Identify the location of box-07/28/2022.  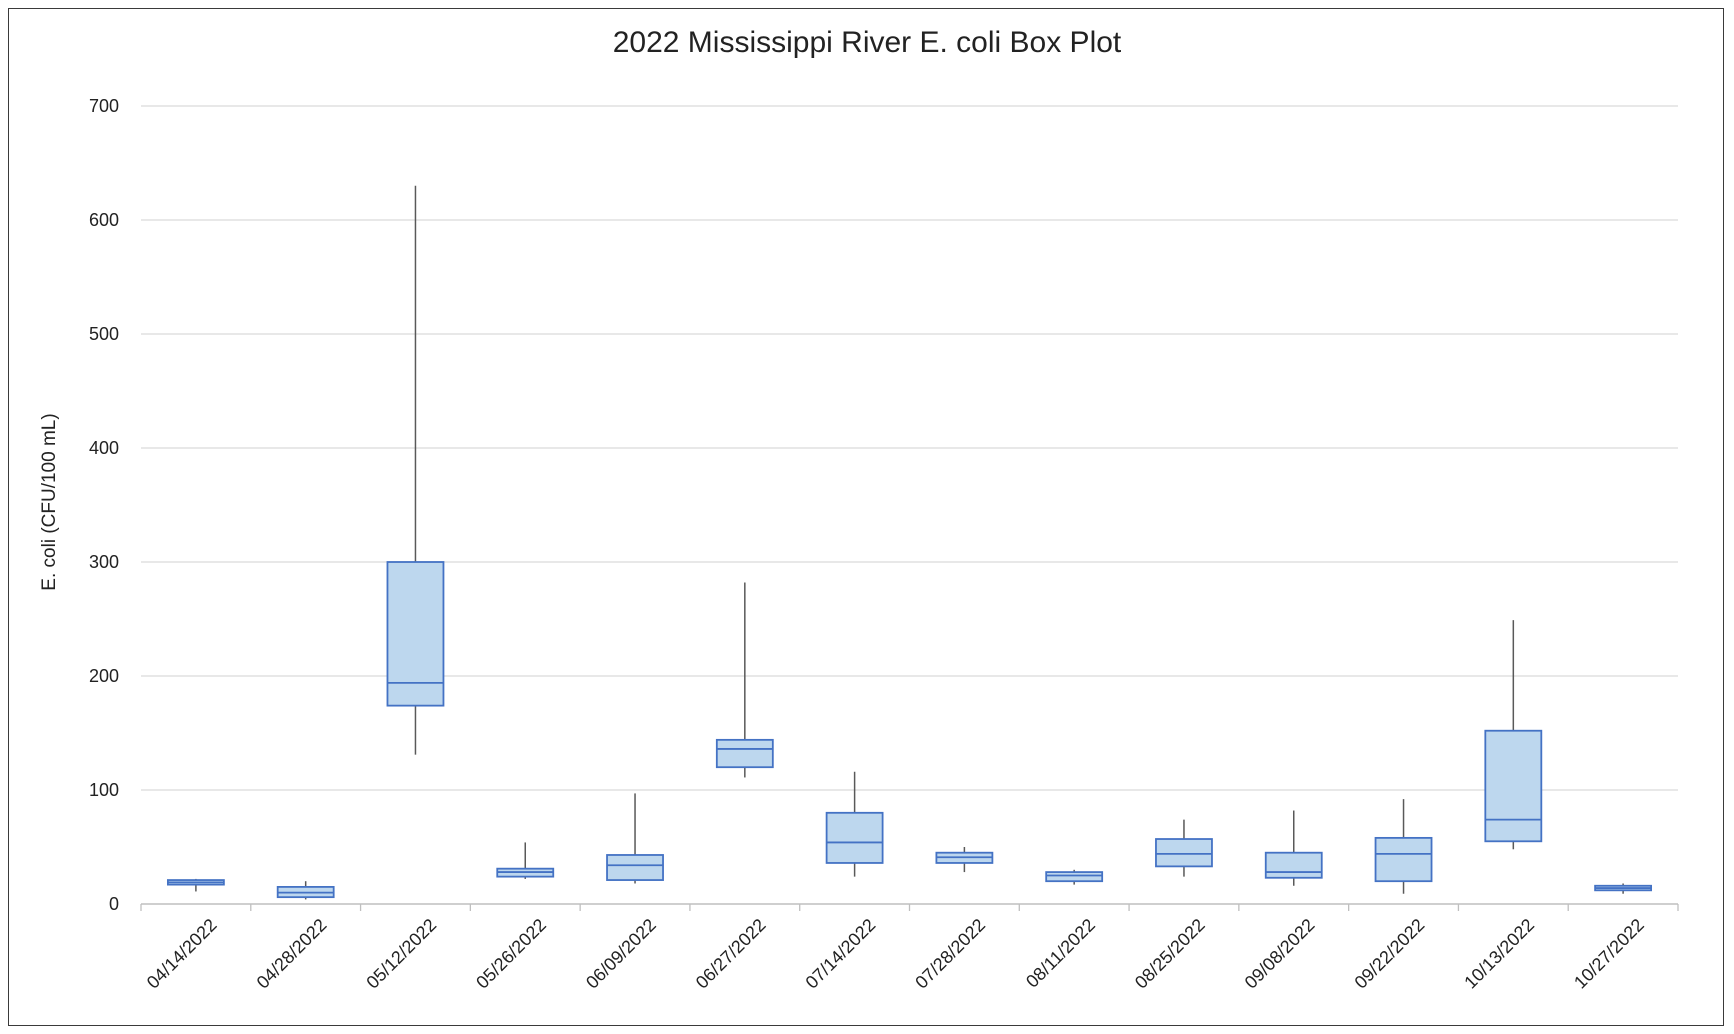
(964, 860).